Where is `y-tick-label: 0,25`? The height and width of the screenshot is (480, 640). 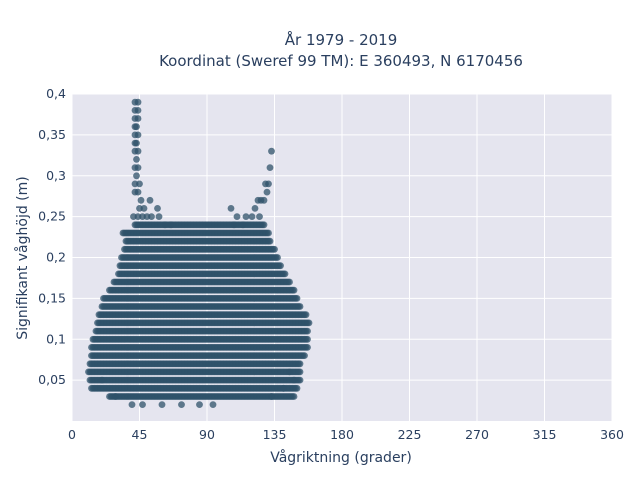 y-tick-label: 0,25 is located at coordinates (52, 216).